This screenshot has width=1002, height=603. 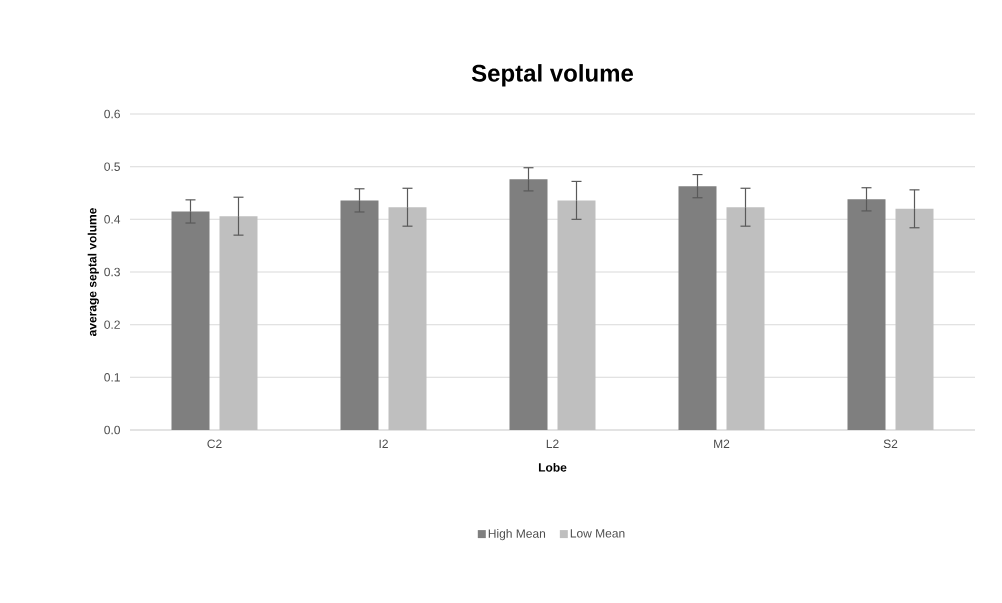 I want to click on y-axis-title: average septal volume, so click(x=93, y=272).